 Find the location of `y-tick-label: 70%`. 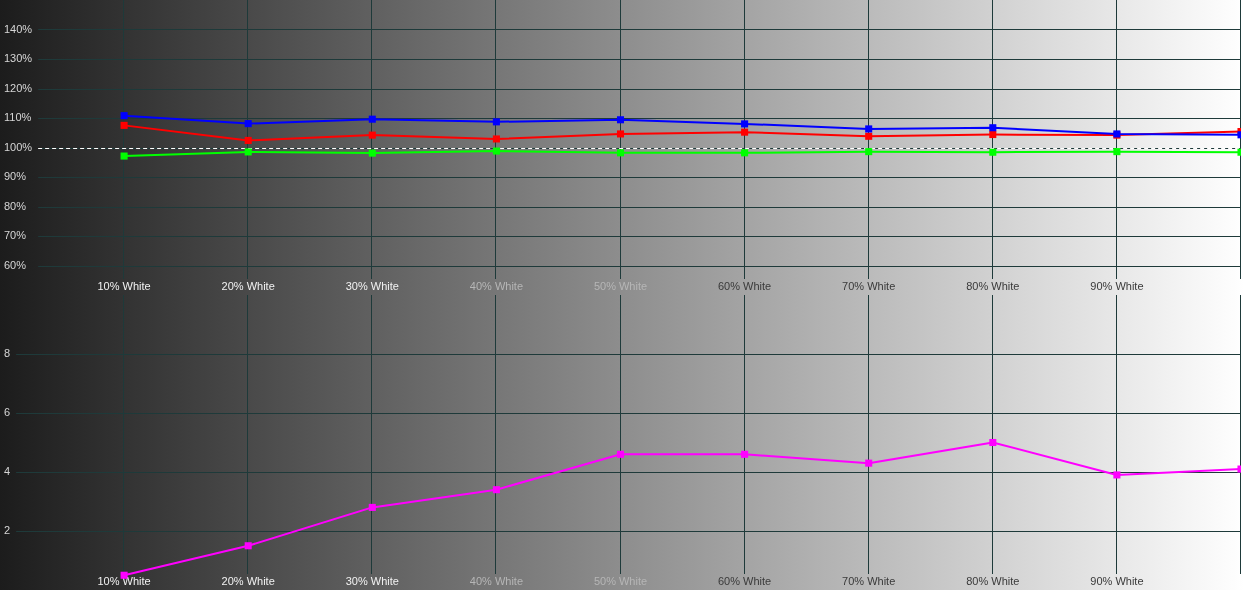

y-tick-label: 70% is located at coordinates (15, 235).